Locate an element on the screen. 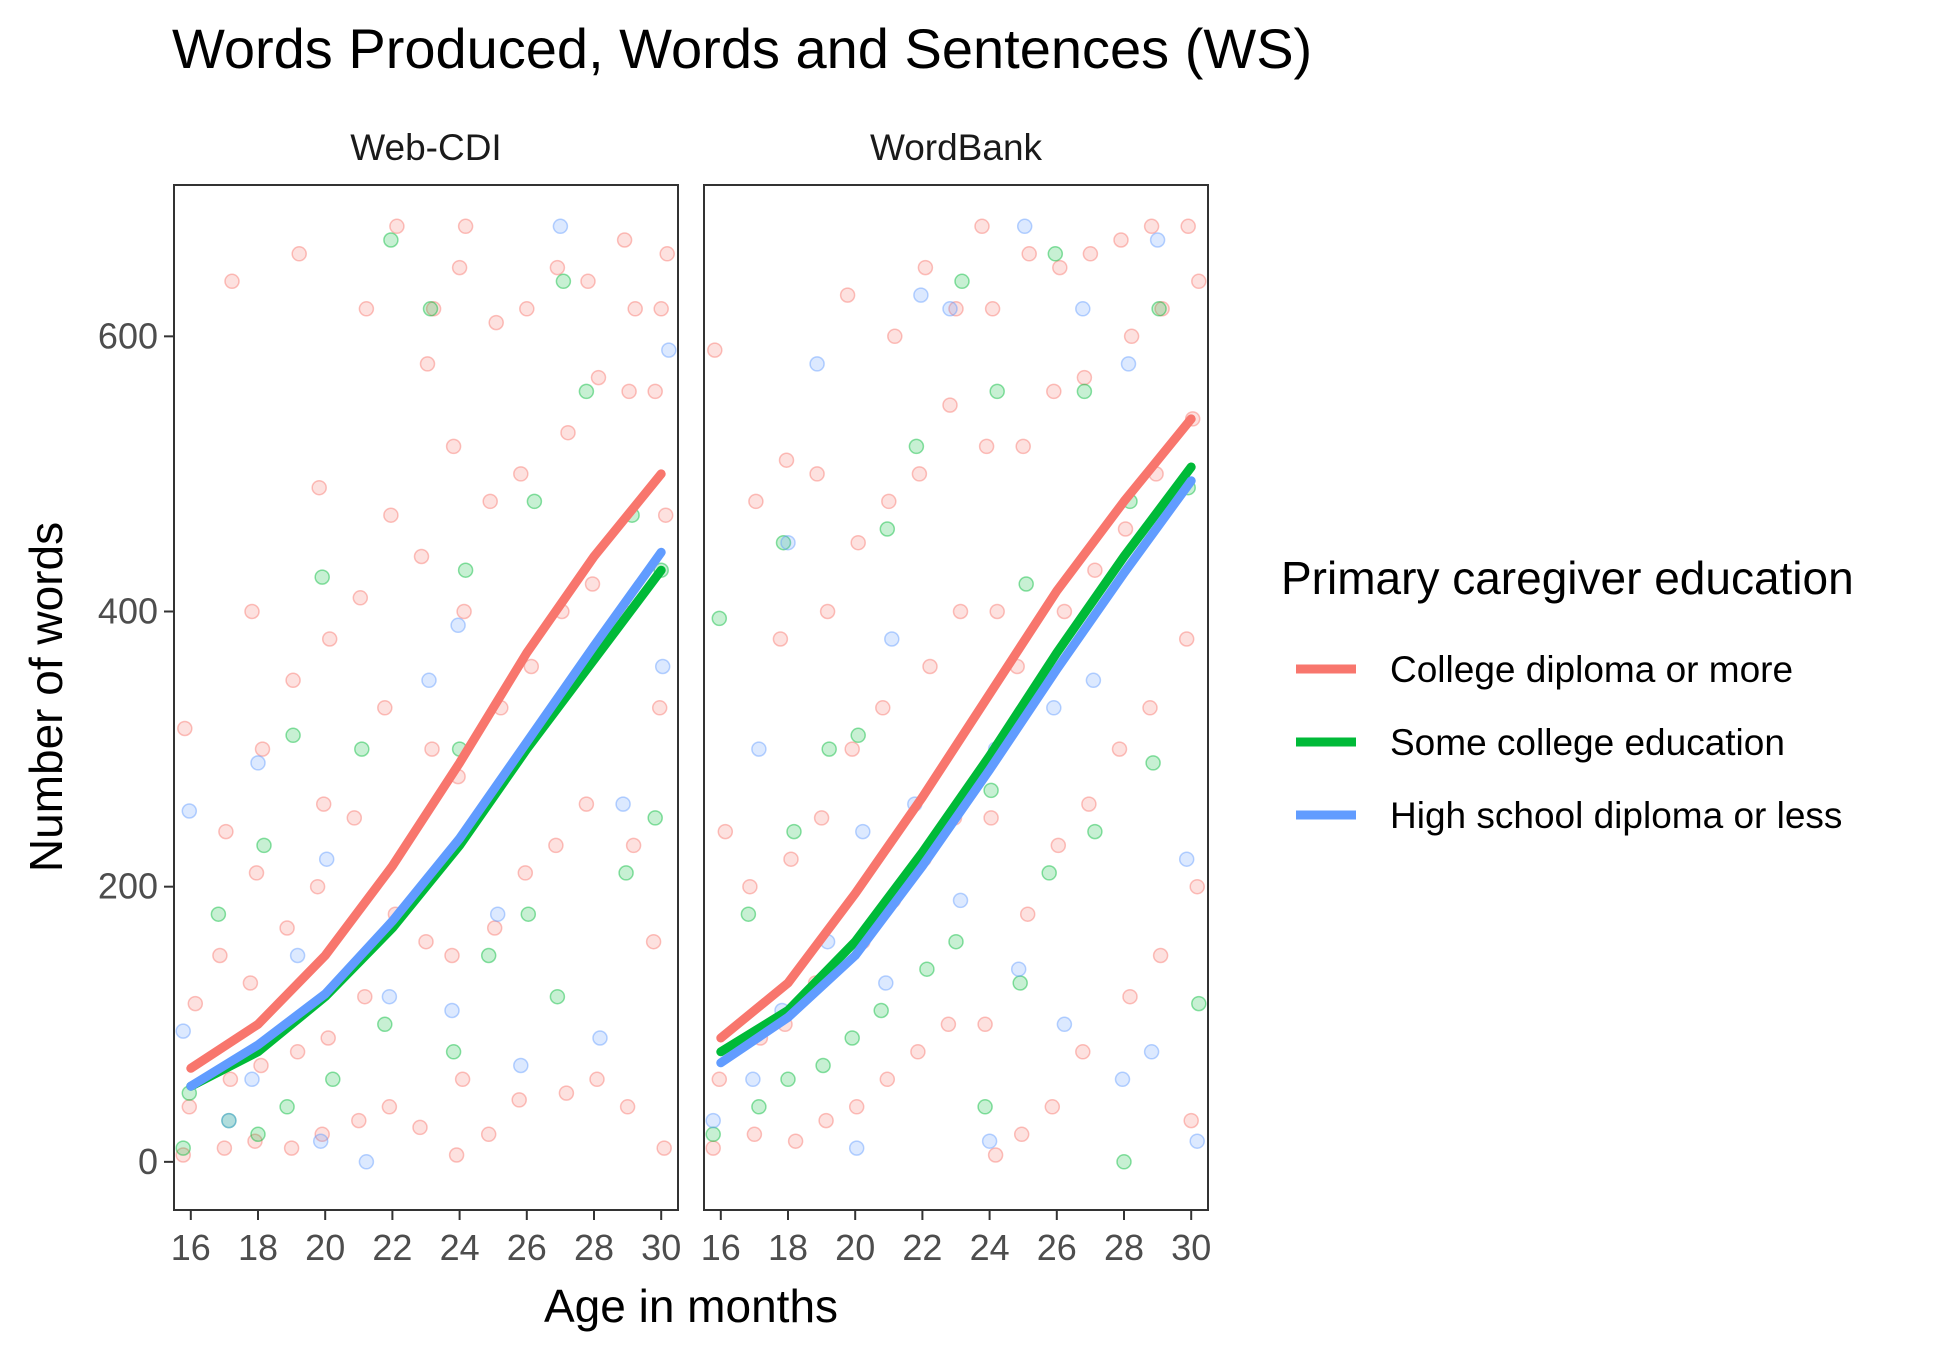 This screenshot has width=1950, height=1349. x-tick-label: 28 is located at coordinates (594, 1247).